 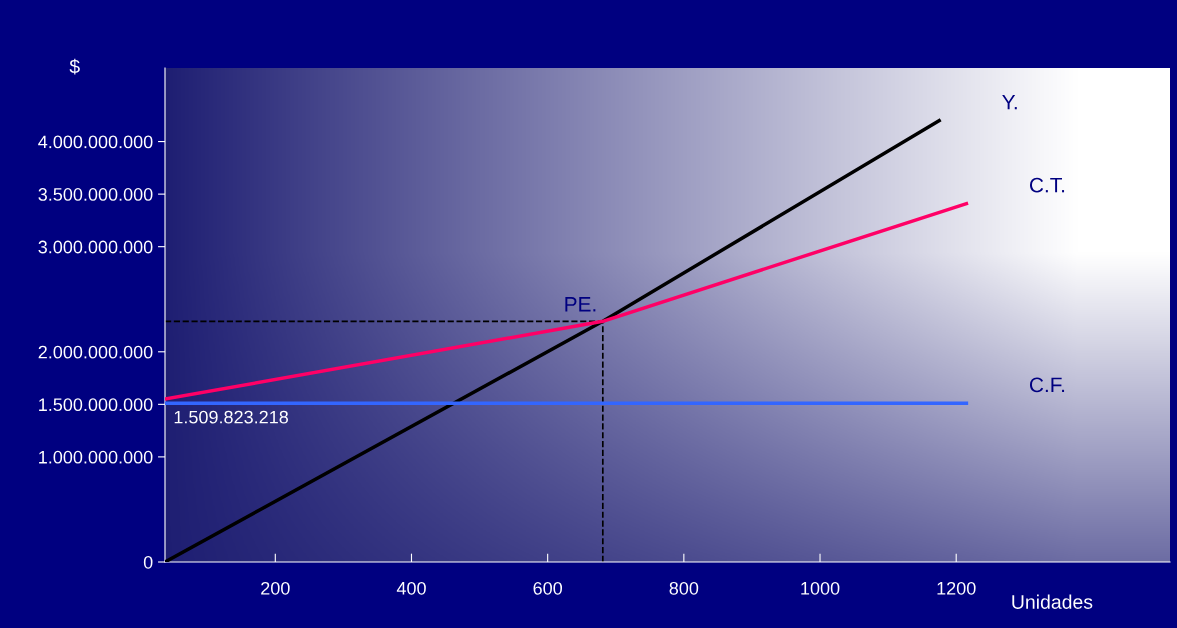 I want to click on text: Y., so click(x=1009, y=102).